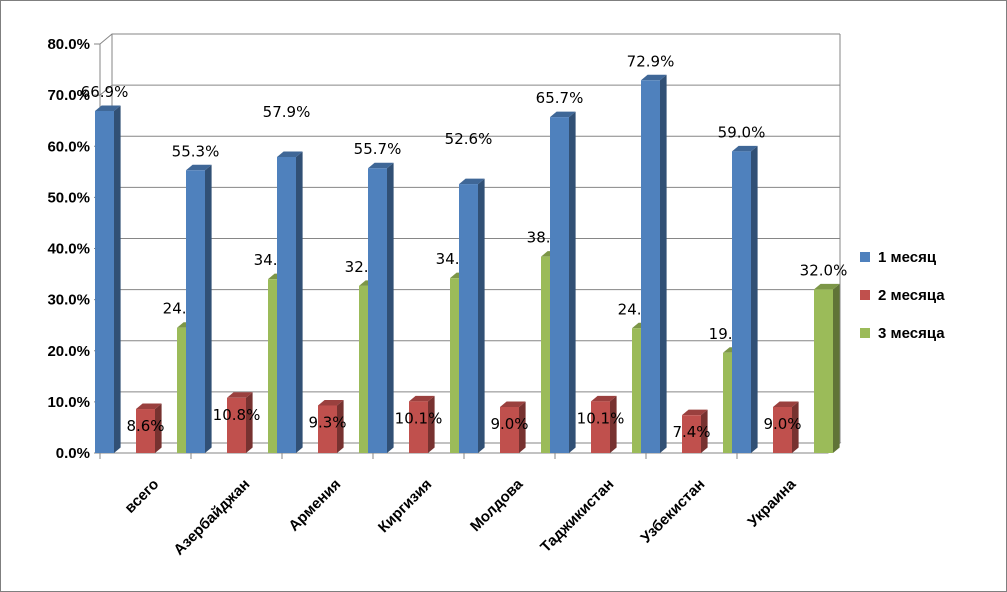 The width and height of the screenshot is (1007, 592). Describe the element at coordinates (68, 402) in the screenshot. I see `y-tick-label: 10.0%` at that location.